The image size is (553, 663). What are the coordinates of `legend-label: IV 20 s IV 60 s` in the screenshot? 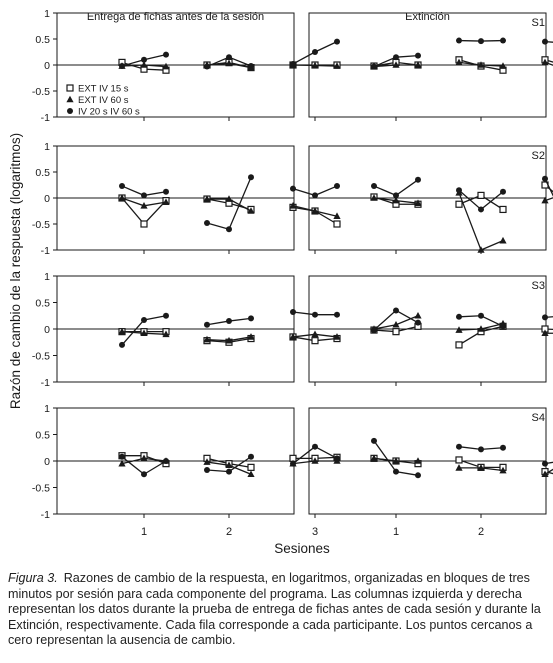 It's located at (109, 112).